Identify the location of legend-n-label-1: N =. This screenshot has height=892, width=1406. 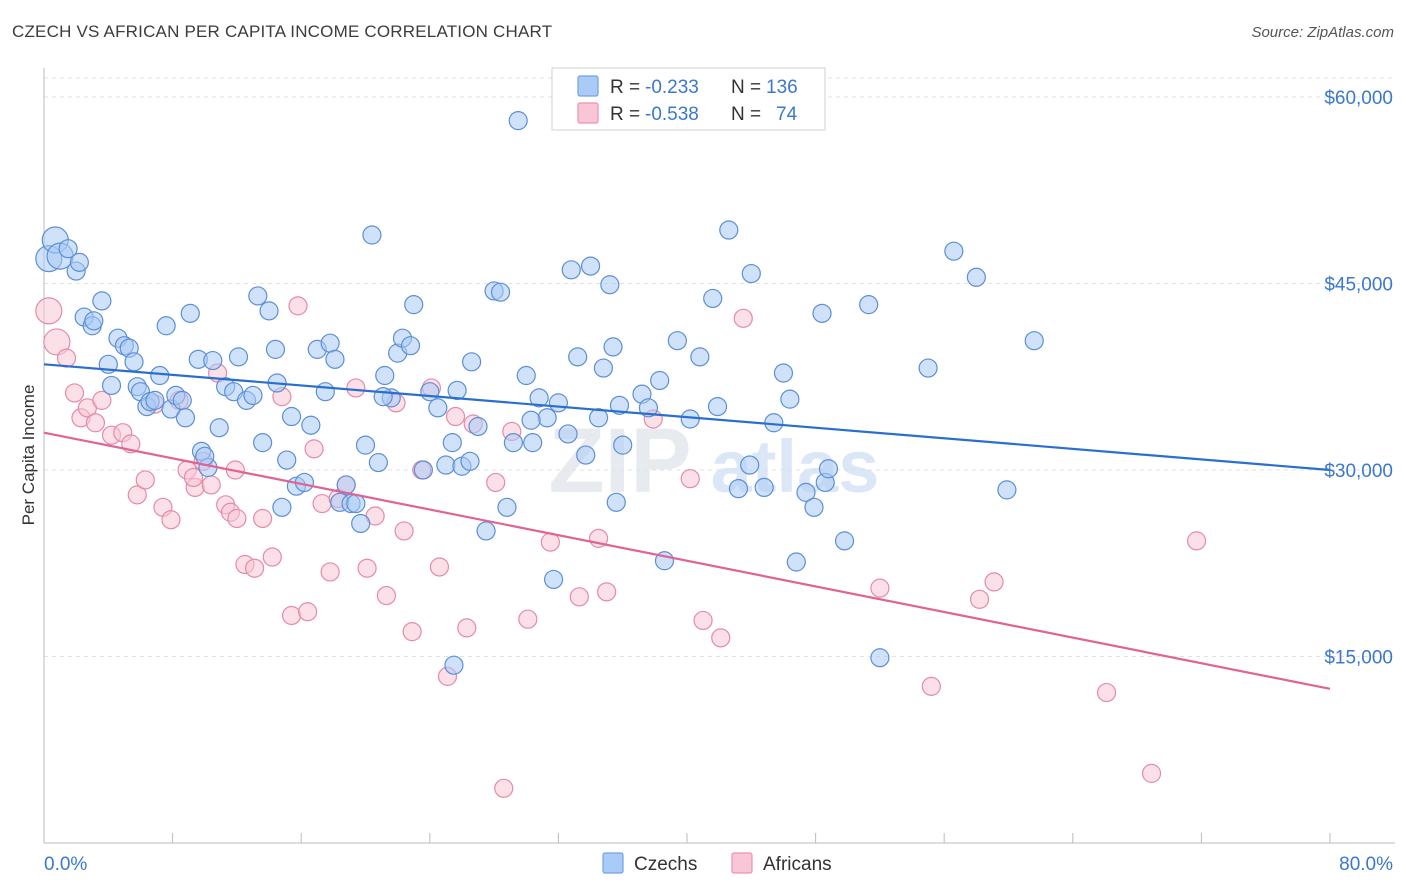
(746, 87).